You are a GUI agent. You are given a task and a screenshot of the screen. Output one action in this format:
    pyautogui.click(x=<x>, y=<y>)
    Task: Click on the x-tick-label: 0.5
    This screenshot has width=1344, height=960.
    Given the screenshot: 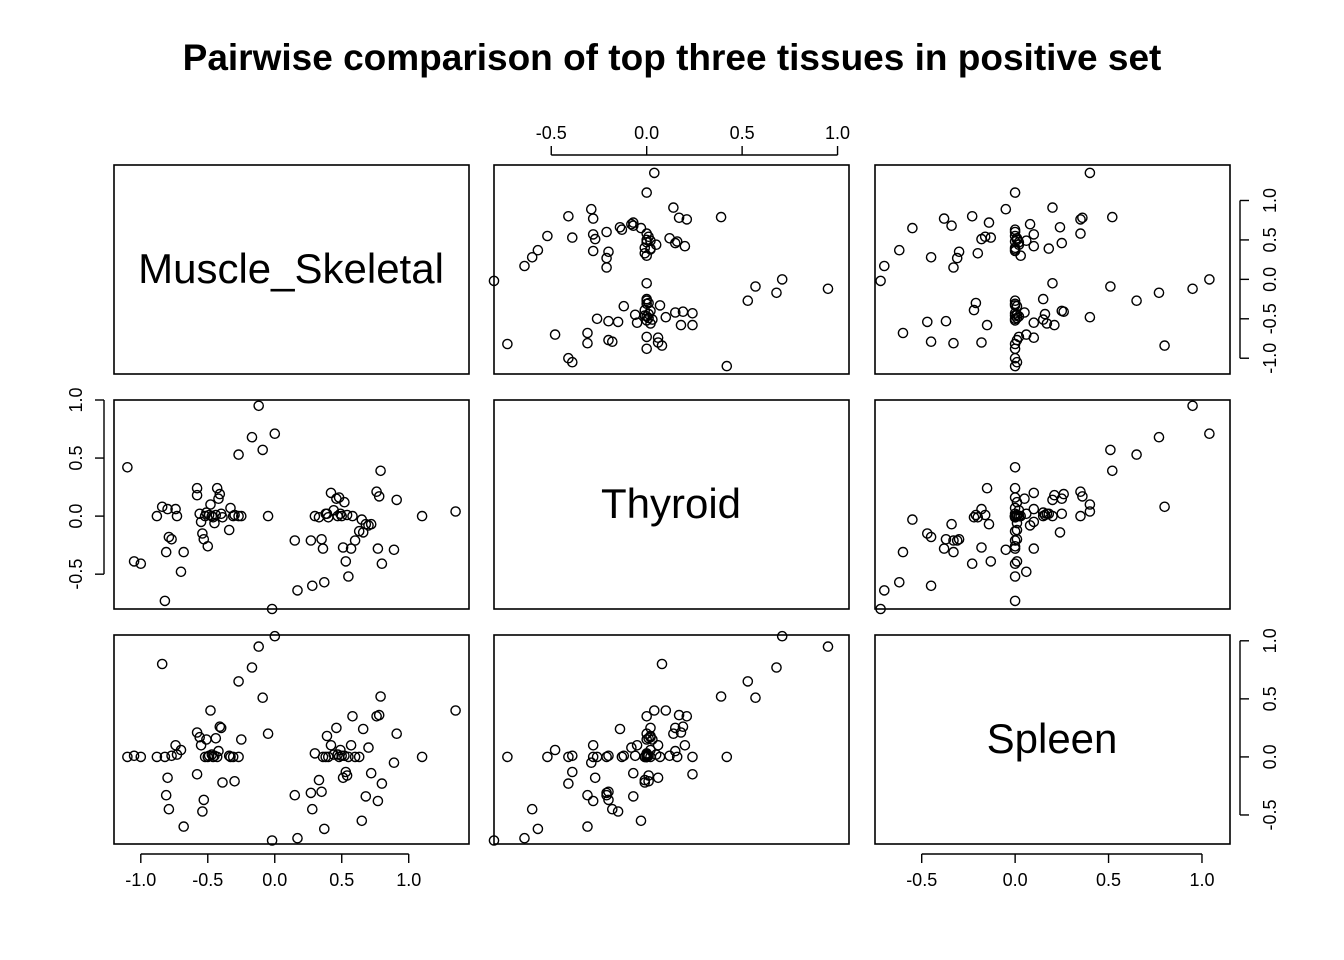 What is the action you would take?
    pyautogui.click(x=341, y=880)
    